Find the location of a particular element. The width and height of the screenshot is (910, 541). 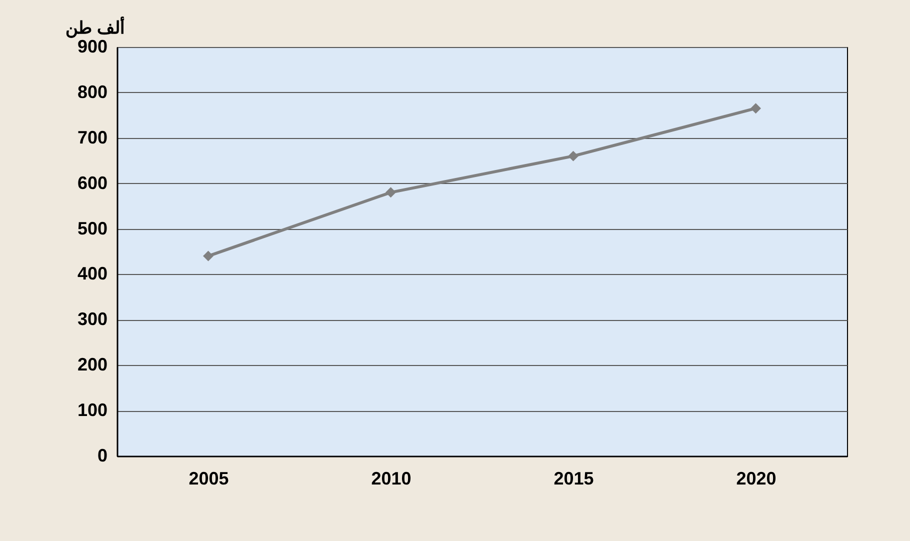

y-axis-title: ألف طن is located at coordinates (96, 27).